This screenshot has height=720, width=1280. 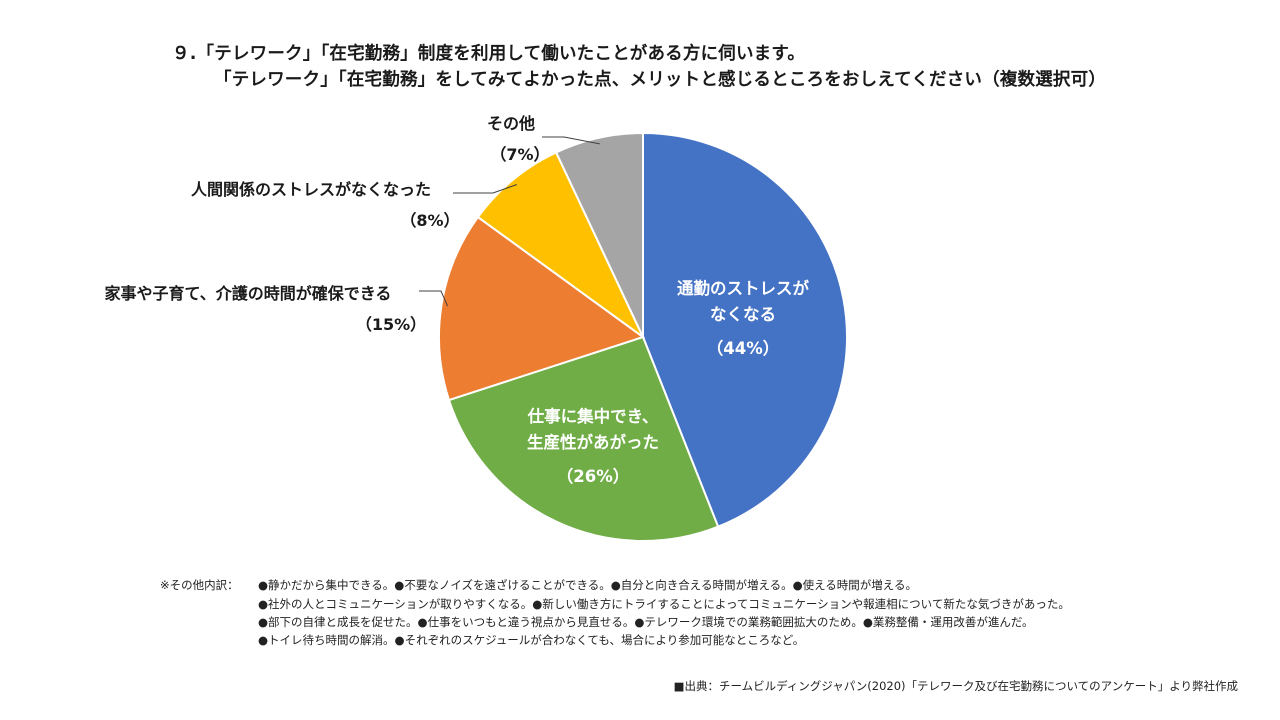 I want to click on slice-label-4: 人間関係のストレスがなくなった, so click(x=311, y=189).